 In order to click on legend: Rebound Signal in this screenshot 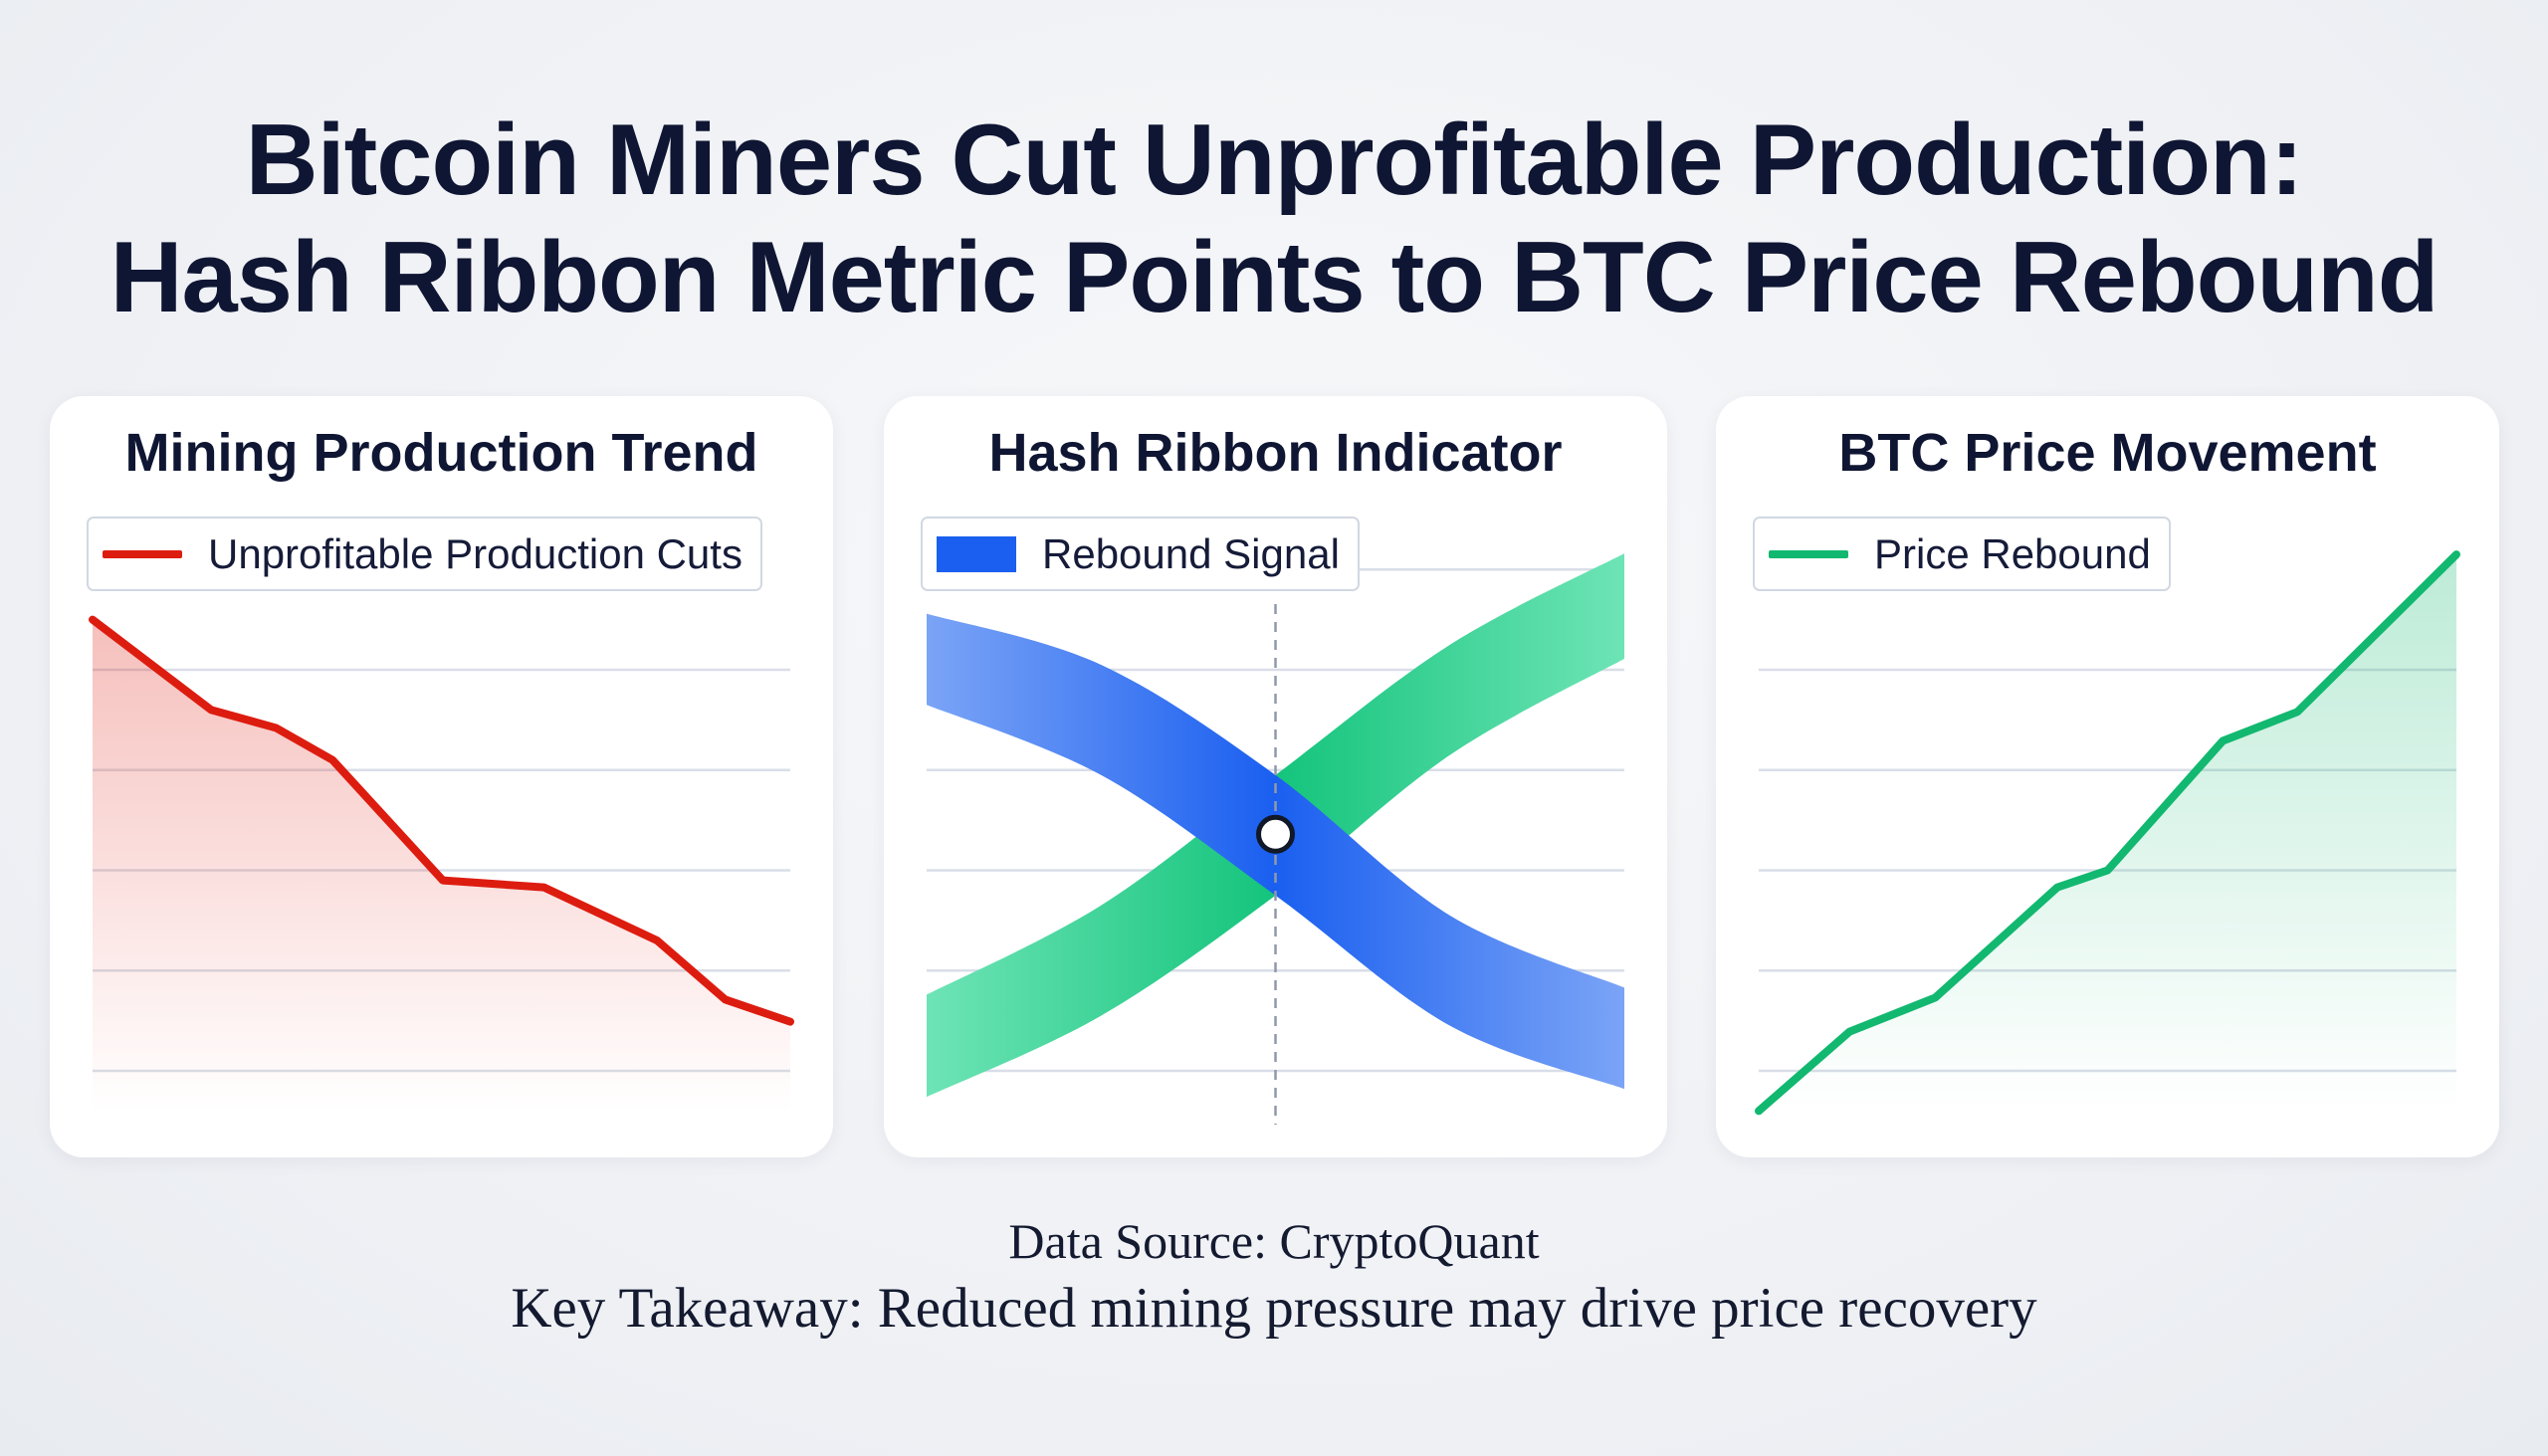, I will do `click(1140, 554)`.